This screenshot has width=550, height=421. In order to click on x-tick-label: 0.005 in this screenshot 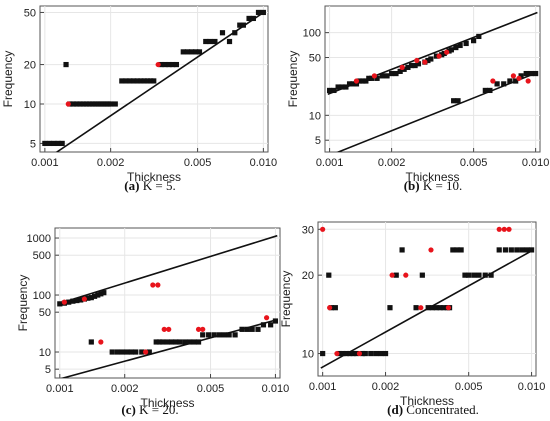, I will do `click(198, 163)`.